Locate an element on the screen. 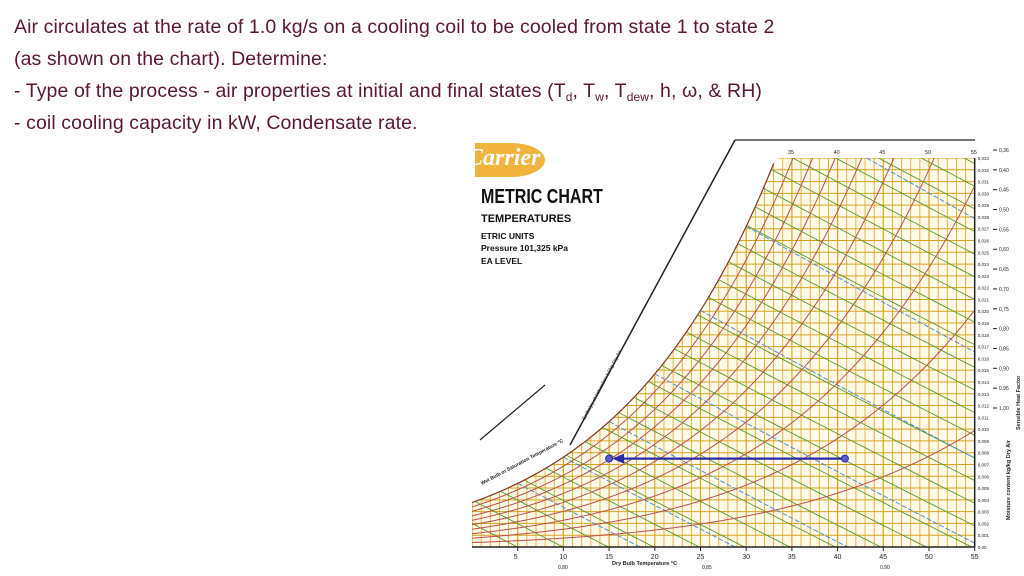 This screenshot has height=576, width=1024. y-tick-label: 0,026 is located at coordinates (984, 241).